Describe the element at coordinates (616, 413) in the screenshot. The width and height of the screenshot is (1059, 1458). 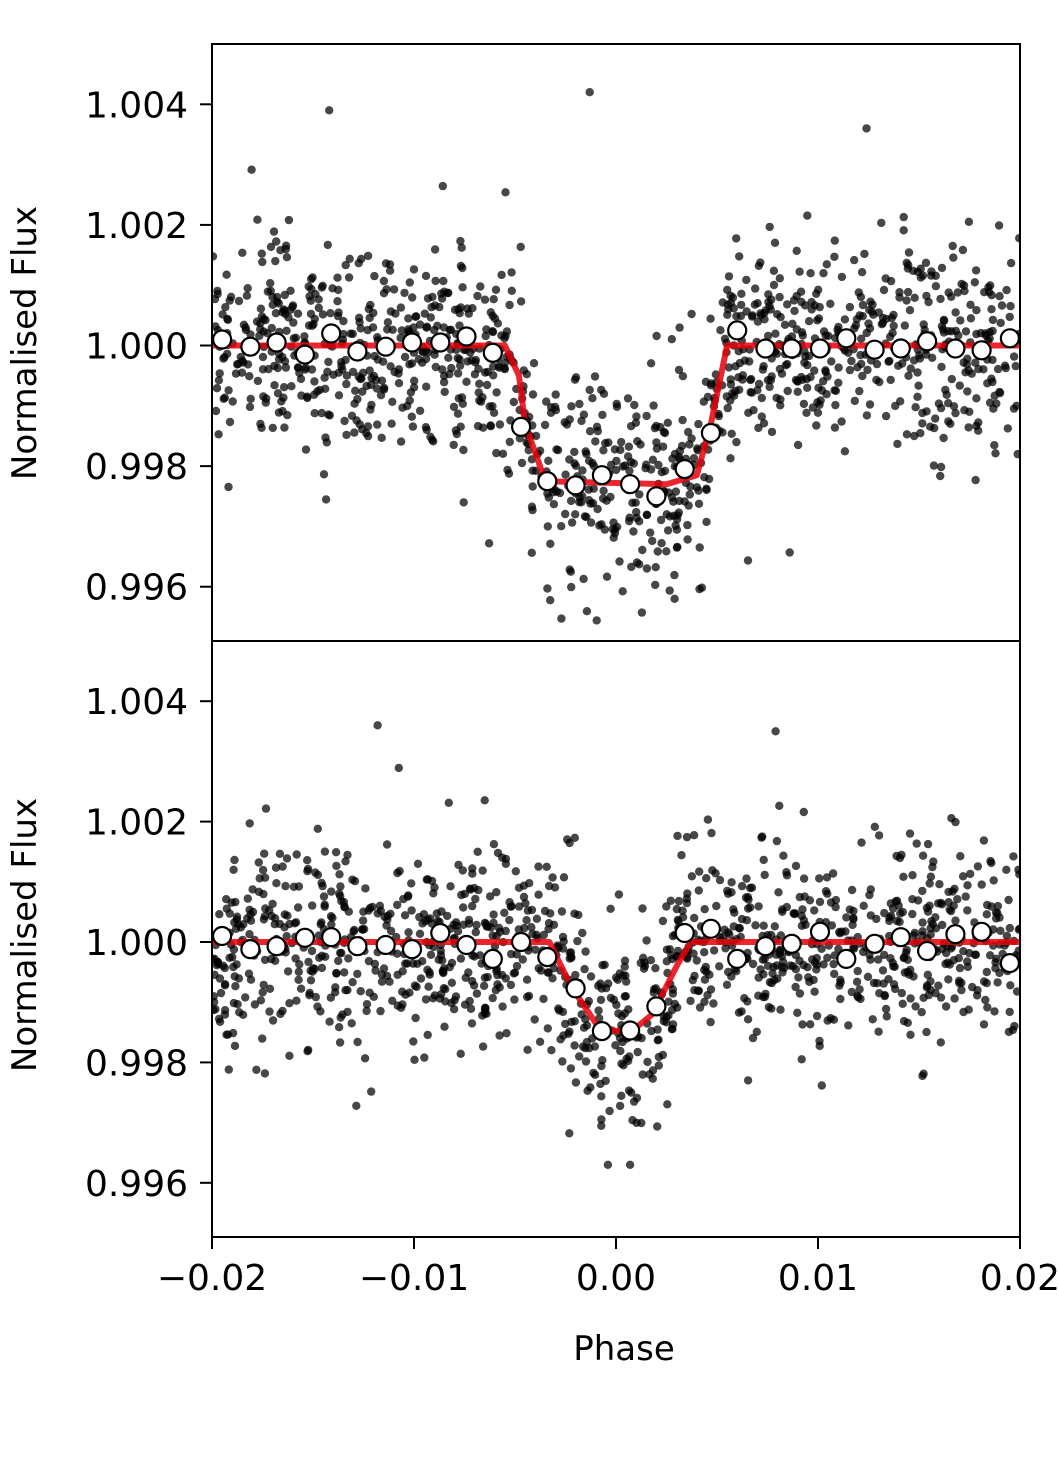
I see `top-binned-points` at that location.